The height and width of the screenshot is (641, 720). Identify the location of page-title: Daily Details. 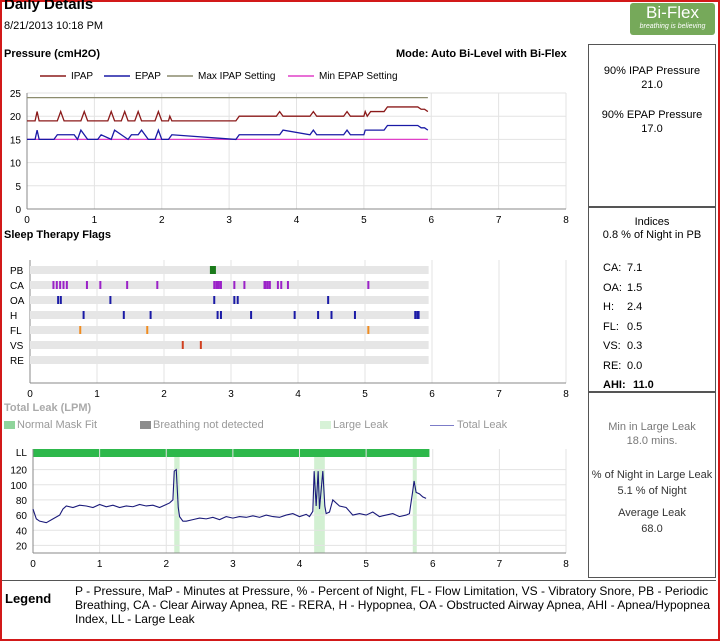
(49, 6).